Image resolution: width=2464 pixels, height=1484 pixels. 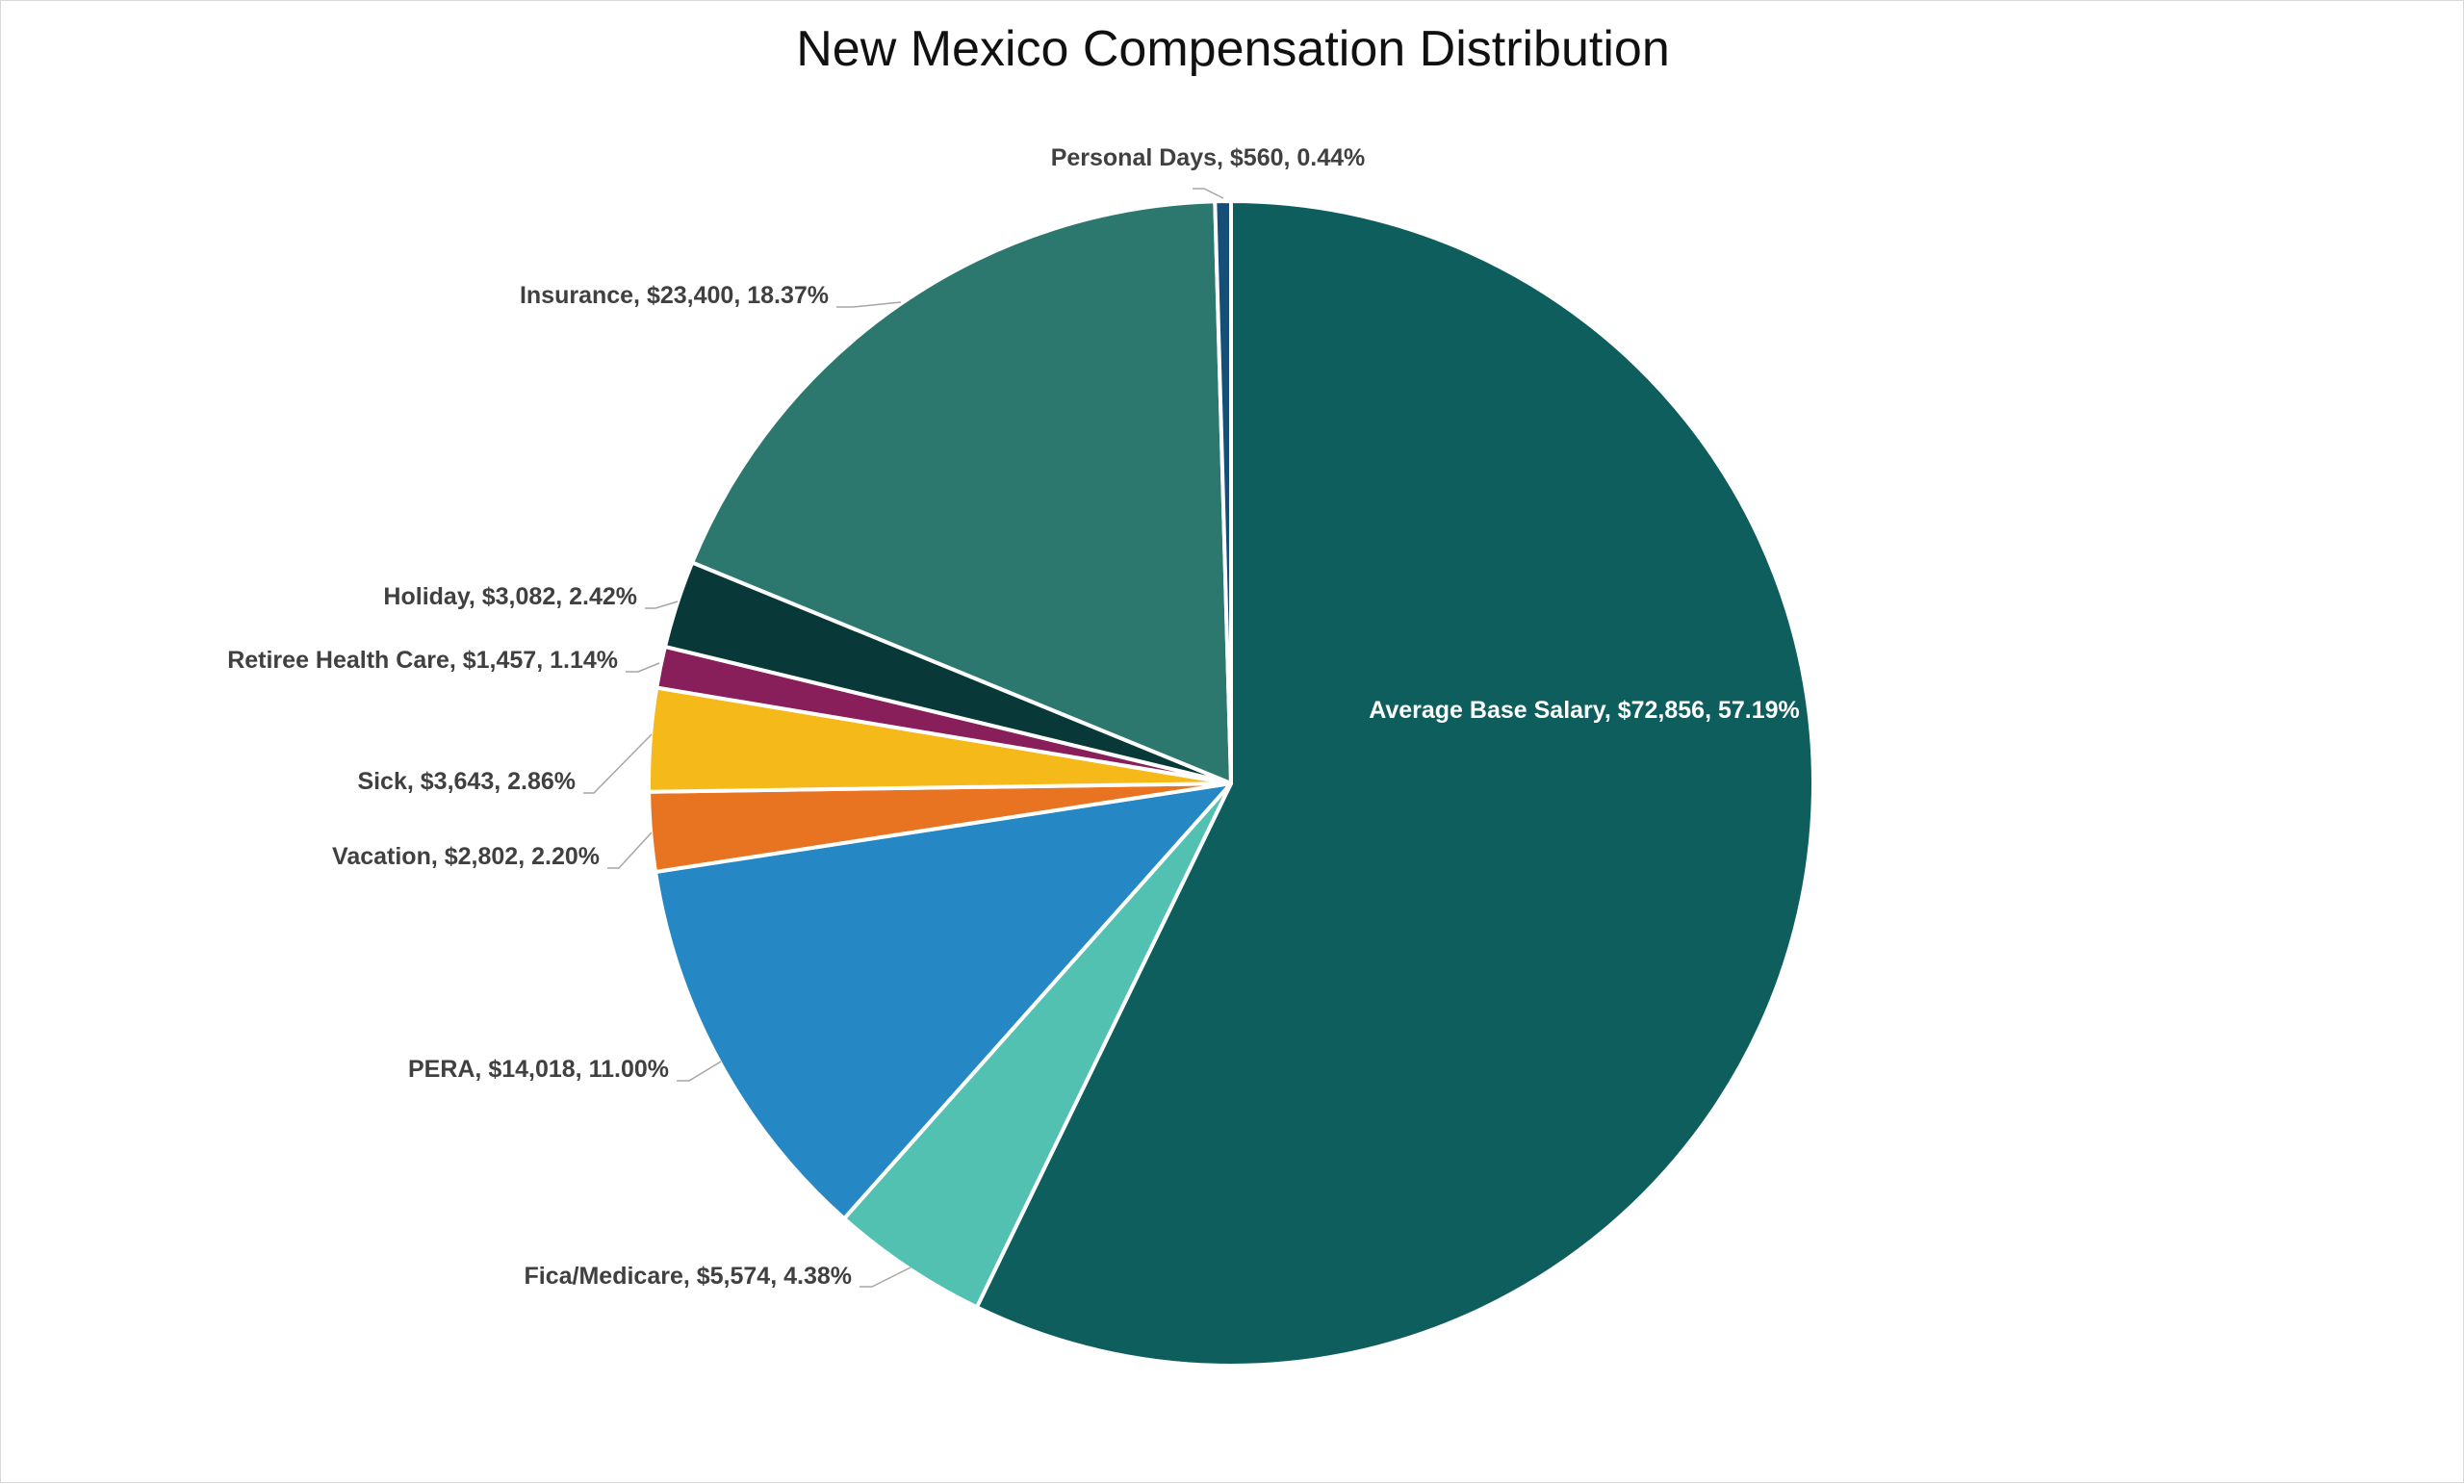 I want to click on pie-slice-insurance, so click(x=961, y=492).